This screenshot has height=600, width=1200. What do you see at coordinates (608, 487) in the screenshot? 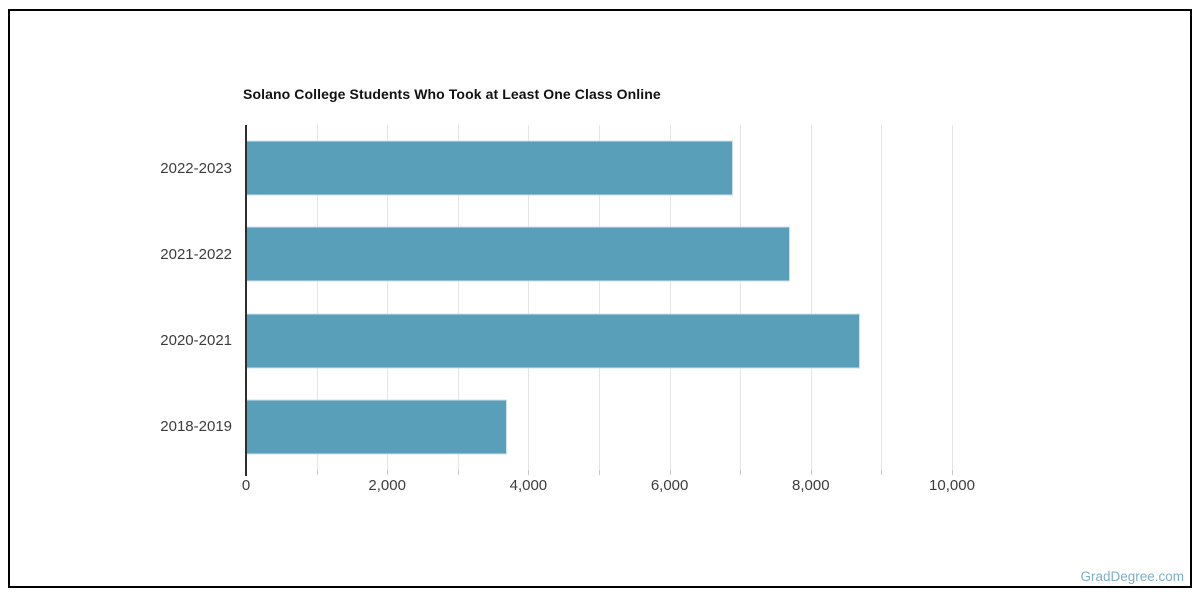
I see `x-axis-labels: 0 2,000 4,000 6,000 8,000 10,000` at bounding box center [608, 487].